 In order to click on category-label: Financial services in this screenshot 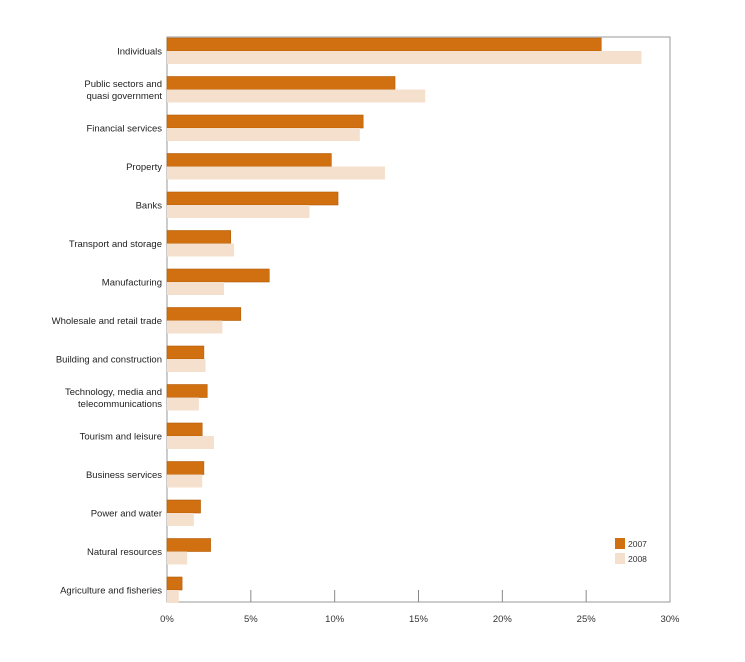, I will do `click(125, 129)`.